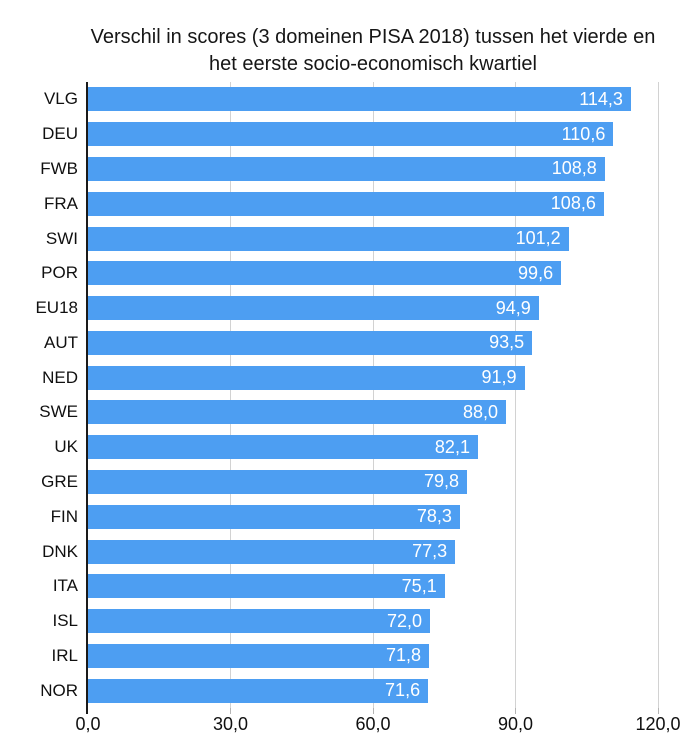  Describe the element at coordinates (325, 273) in the screenshot. I see `bar: 99,6` at that location.